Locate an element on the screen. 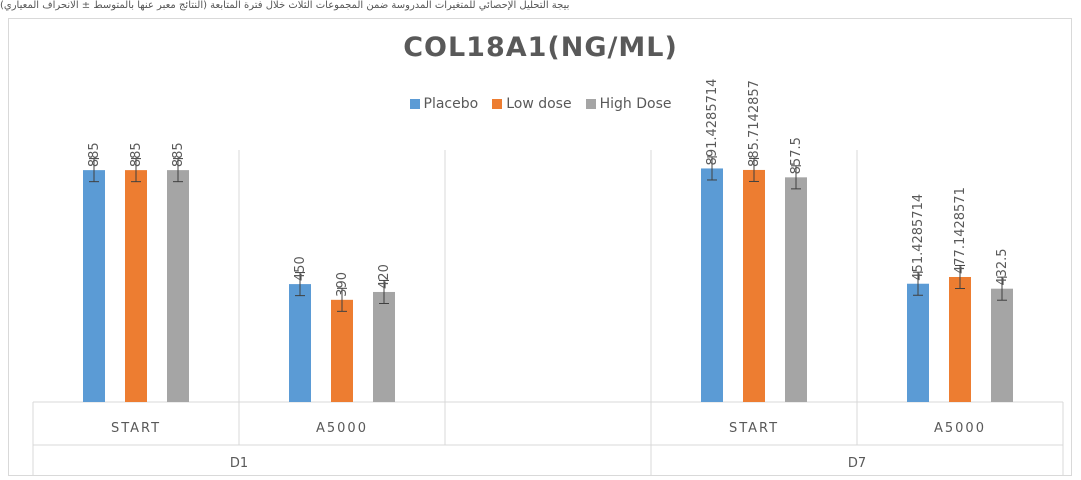  data-label: 390 is located at coordinates (342, 284).